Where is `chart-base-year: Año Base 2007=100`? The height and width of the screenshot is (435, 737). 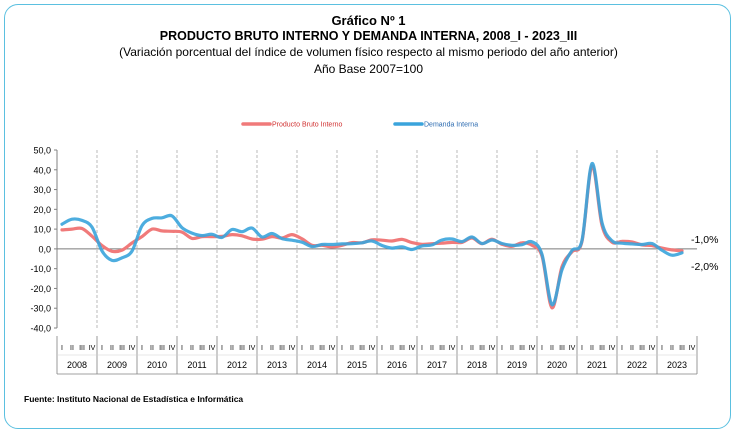
chart-base-year: Año Base 2007=100 is located at coordinates (368, 69).